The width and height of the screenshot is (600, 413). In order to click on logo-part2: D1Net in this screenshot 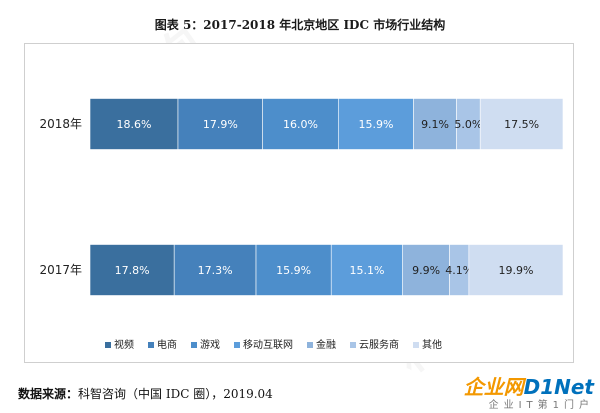, I will do `click(558, 387)`.